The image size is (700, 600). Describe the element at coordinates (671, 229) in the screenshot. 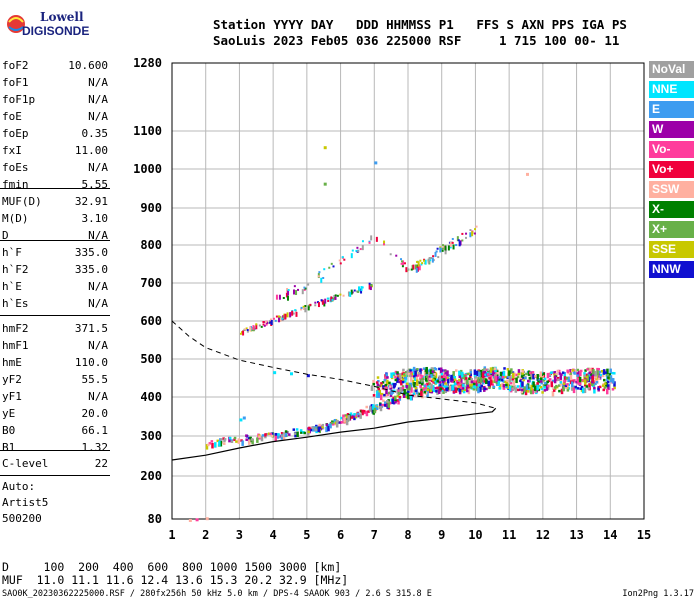

I see `legend-item: X+` at that location.